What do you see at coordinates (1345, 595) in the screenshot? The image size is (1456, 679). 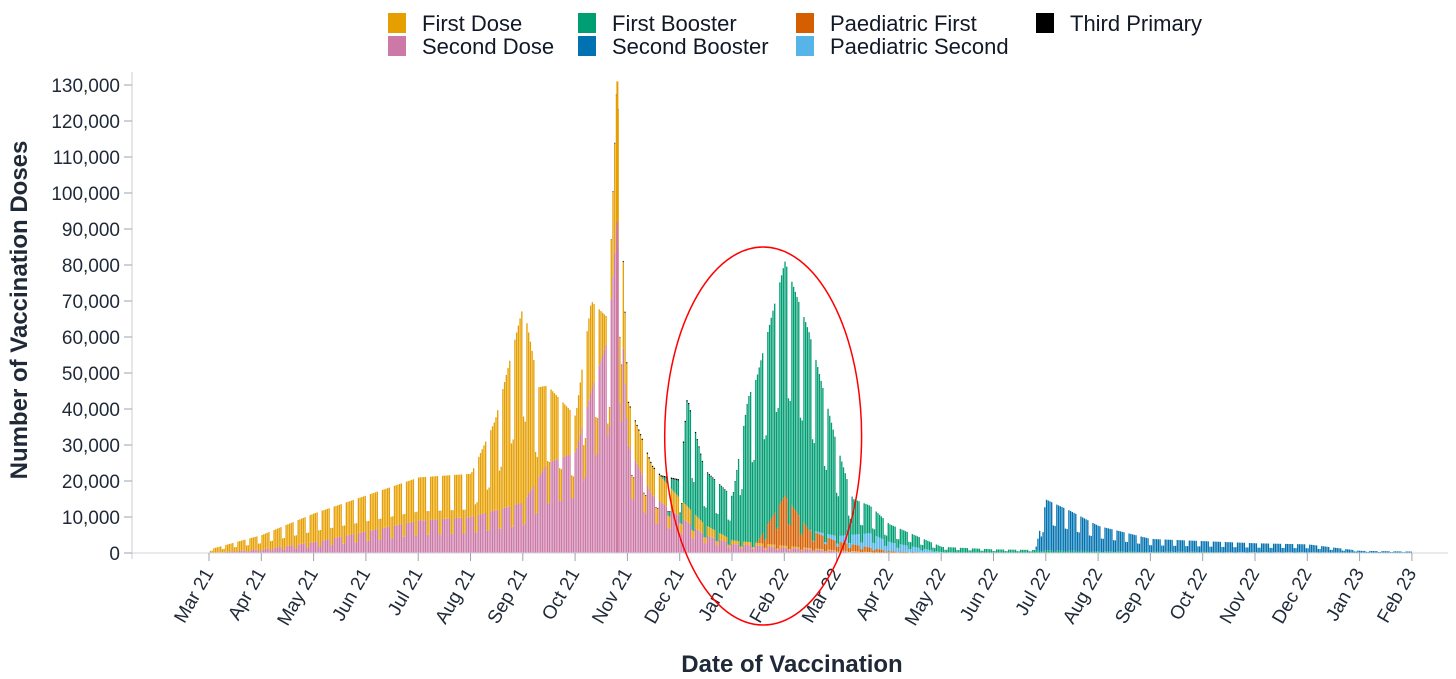 I see `x-tick-label: Jan 23` at bounding box center [1345, 595].